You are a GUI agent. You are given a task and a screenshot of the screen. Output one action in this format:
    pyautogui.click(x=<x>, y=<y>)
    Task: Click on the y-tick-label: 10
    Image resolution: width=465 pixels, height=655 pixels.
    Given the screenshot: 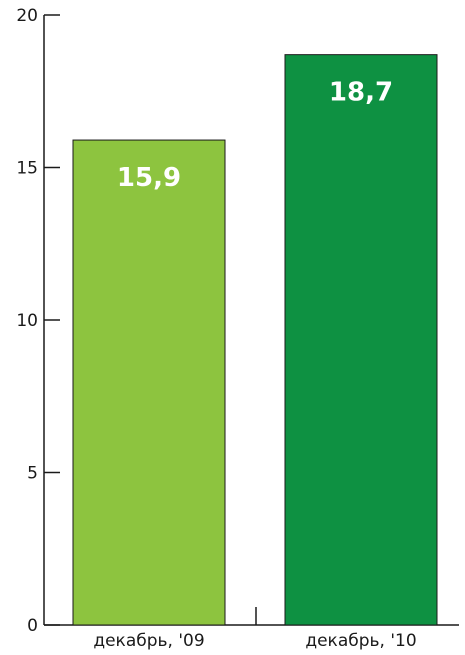 What is the action you would take?
    pyautogui.click(x=27, y=321)
    